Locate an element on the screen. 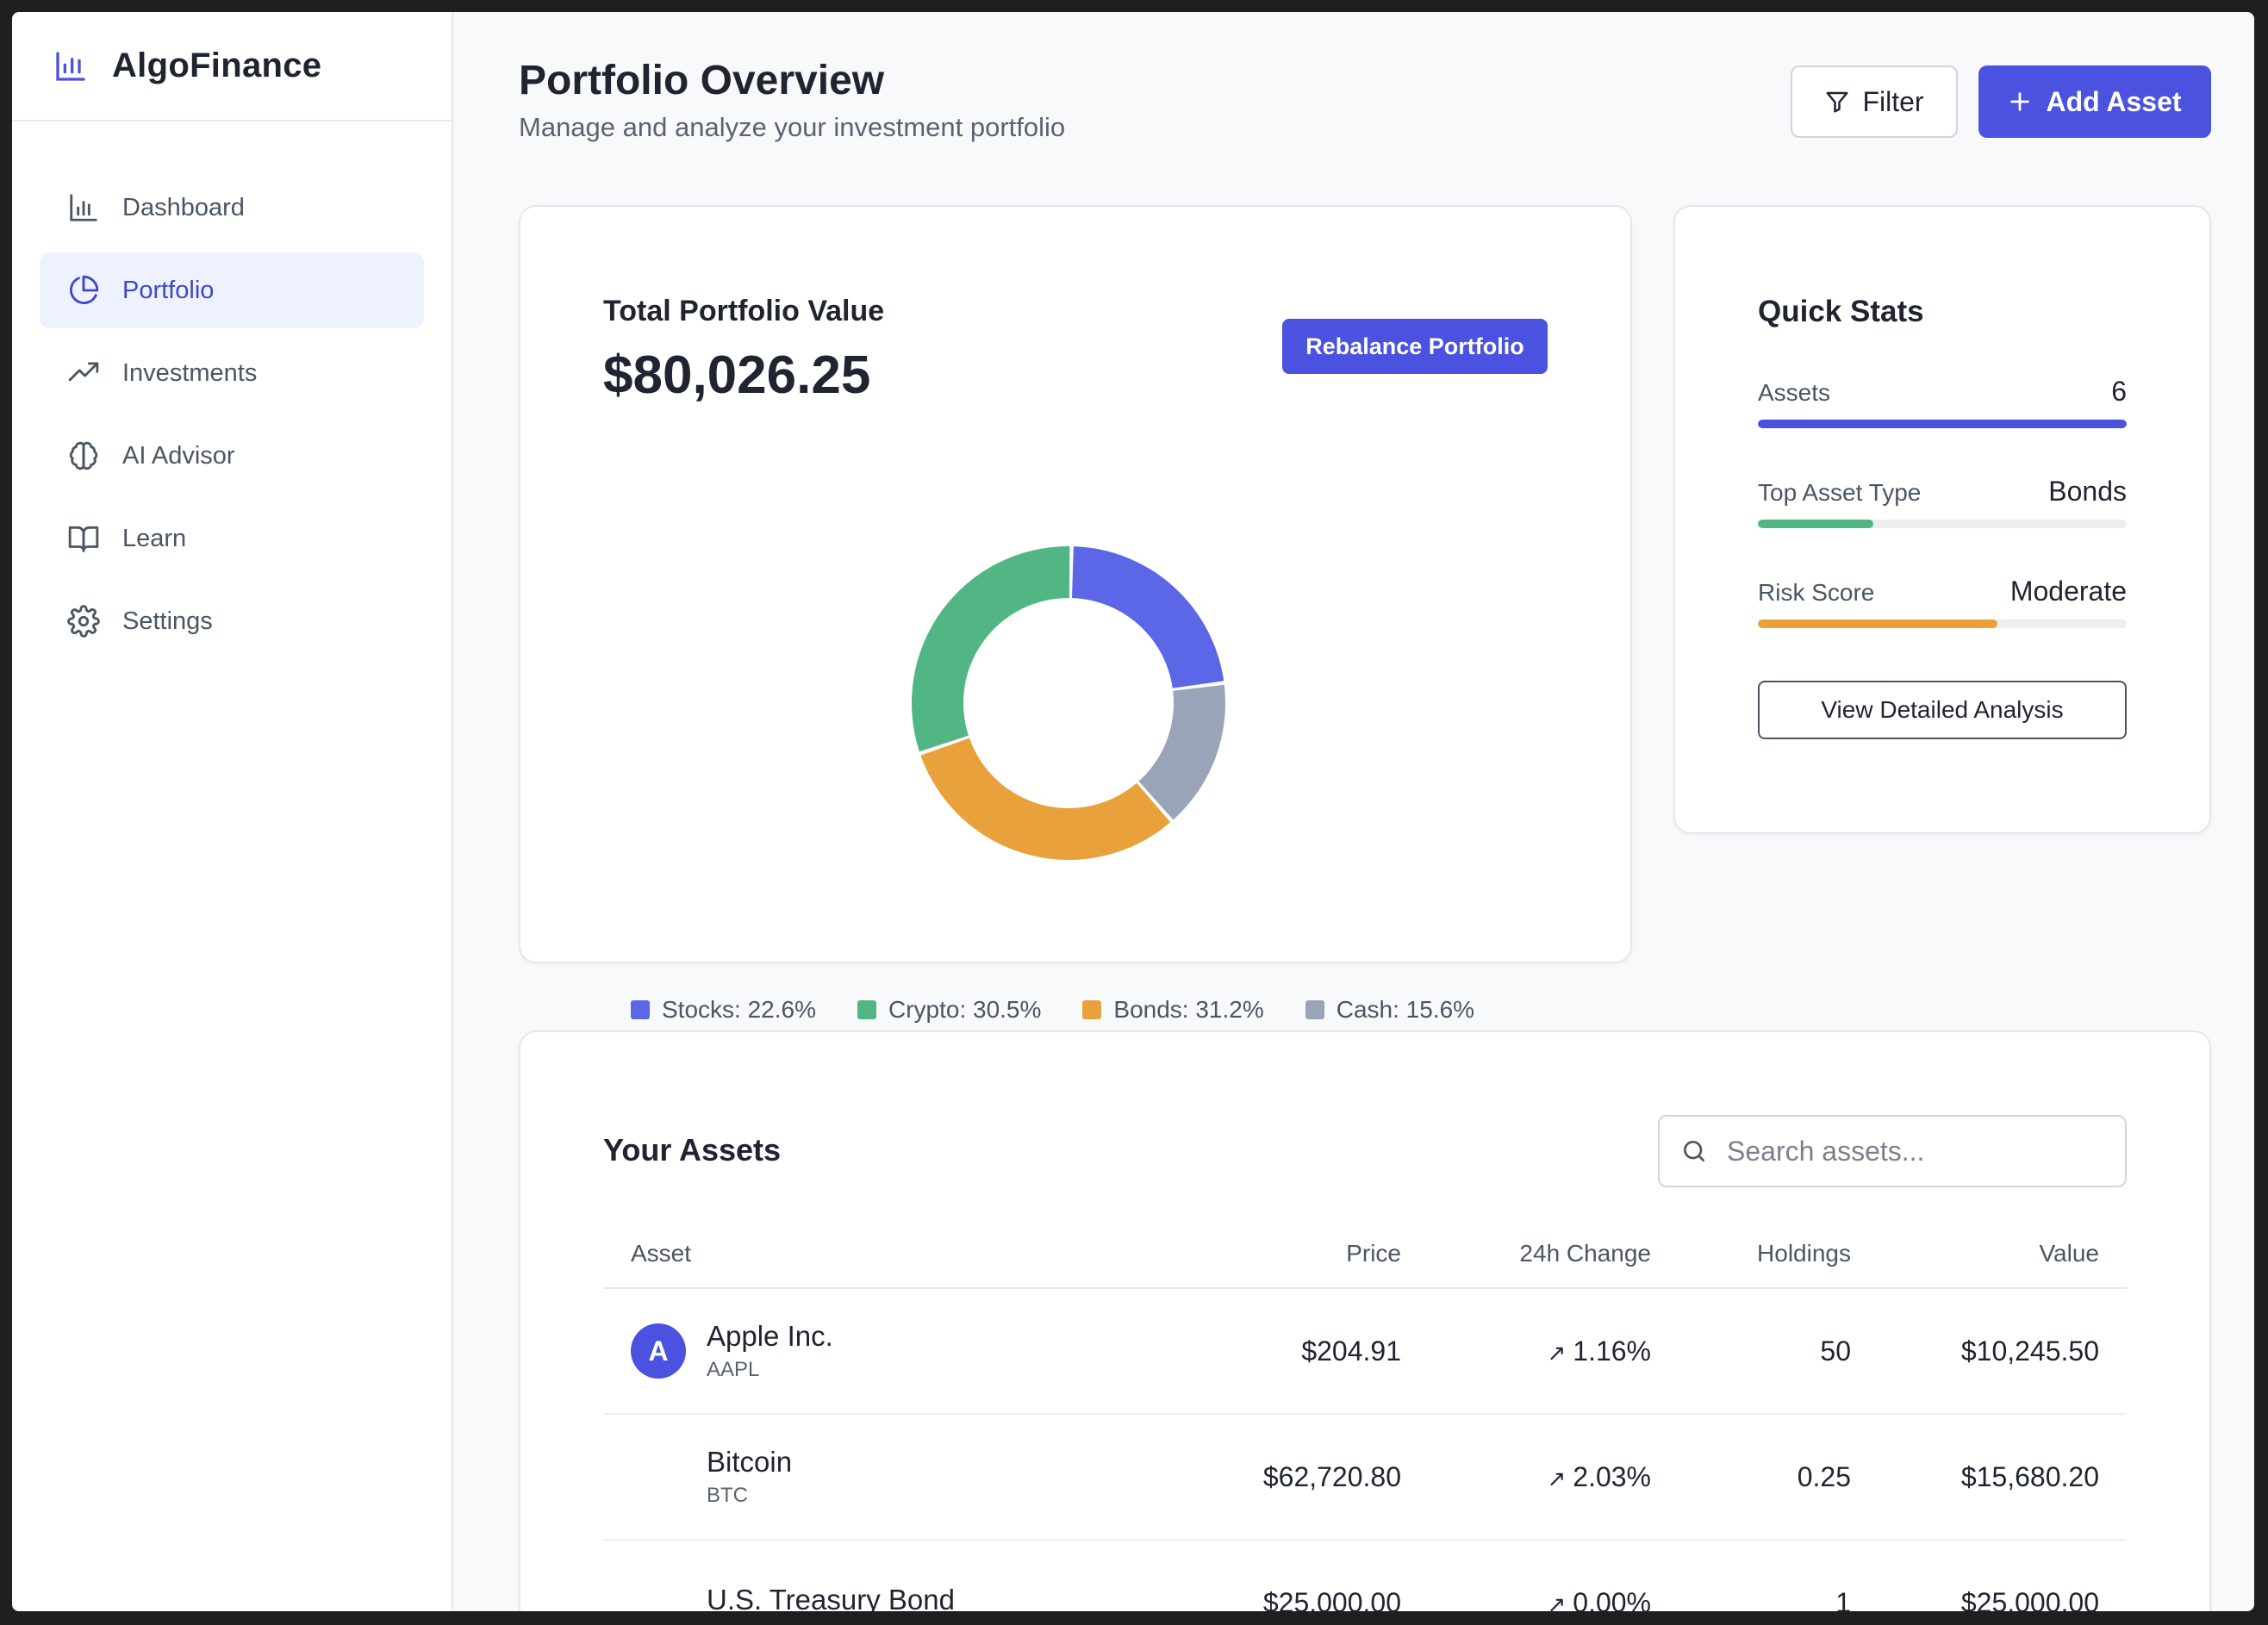 The image size is (2268, 1625). sidebar-item-dashboard: Dashboard is located at coordinates (232, 208).